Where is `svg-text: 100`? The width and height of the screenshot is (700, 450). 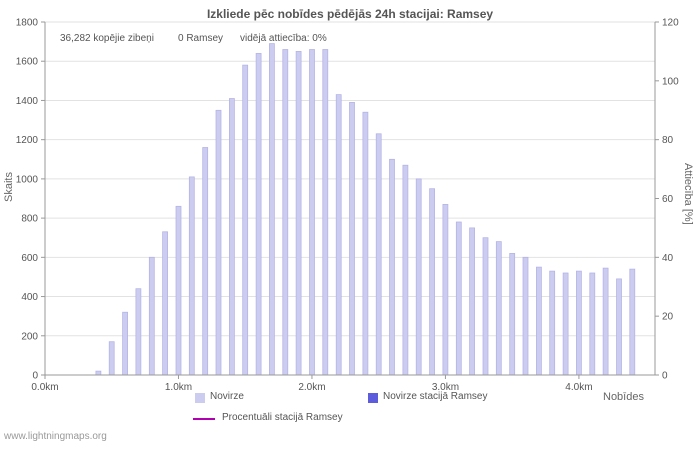
svg-text: 100 is located at coordinates (670, 81).